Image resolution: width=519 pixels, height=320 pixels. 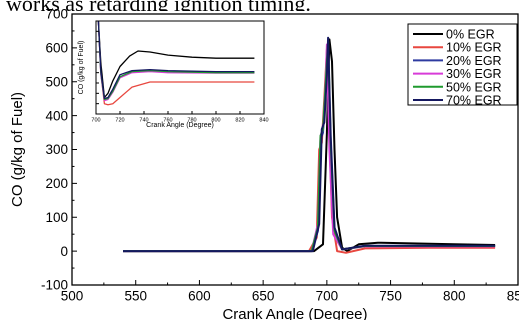 I want to click on main-x-tick-label: 650, so click(x=263, y=296).